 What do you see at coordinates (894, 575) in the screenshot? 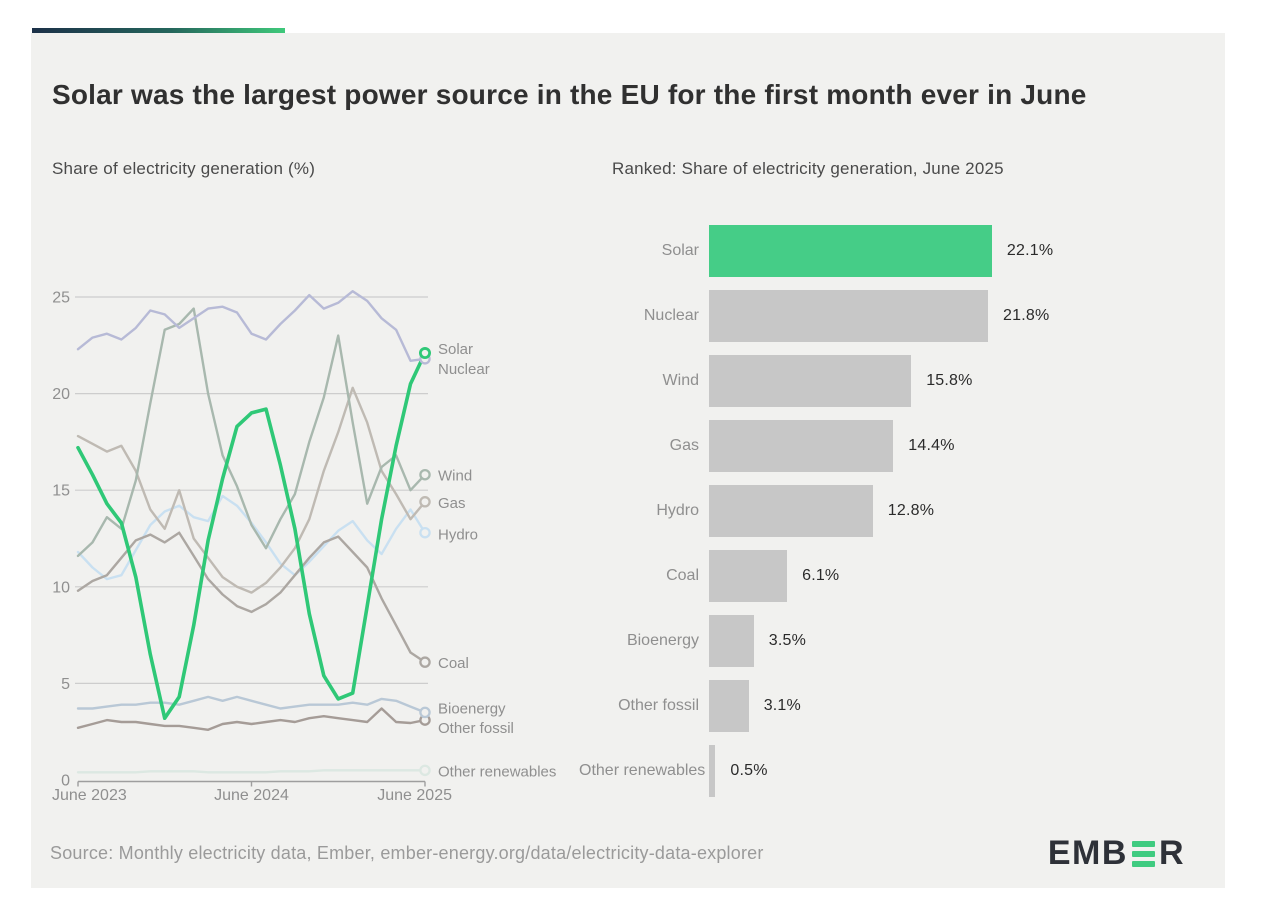
I see `bar-row: Coal 6.1%` at bounding box center [894, 575].